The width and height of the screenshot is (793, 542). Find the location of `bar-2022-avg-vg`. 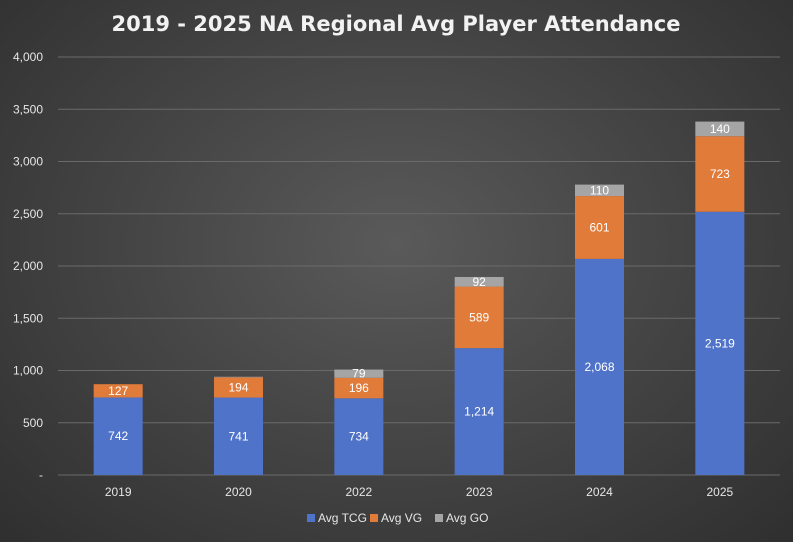

bar-2022-avg-vg is located at coordinates (359, 388).